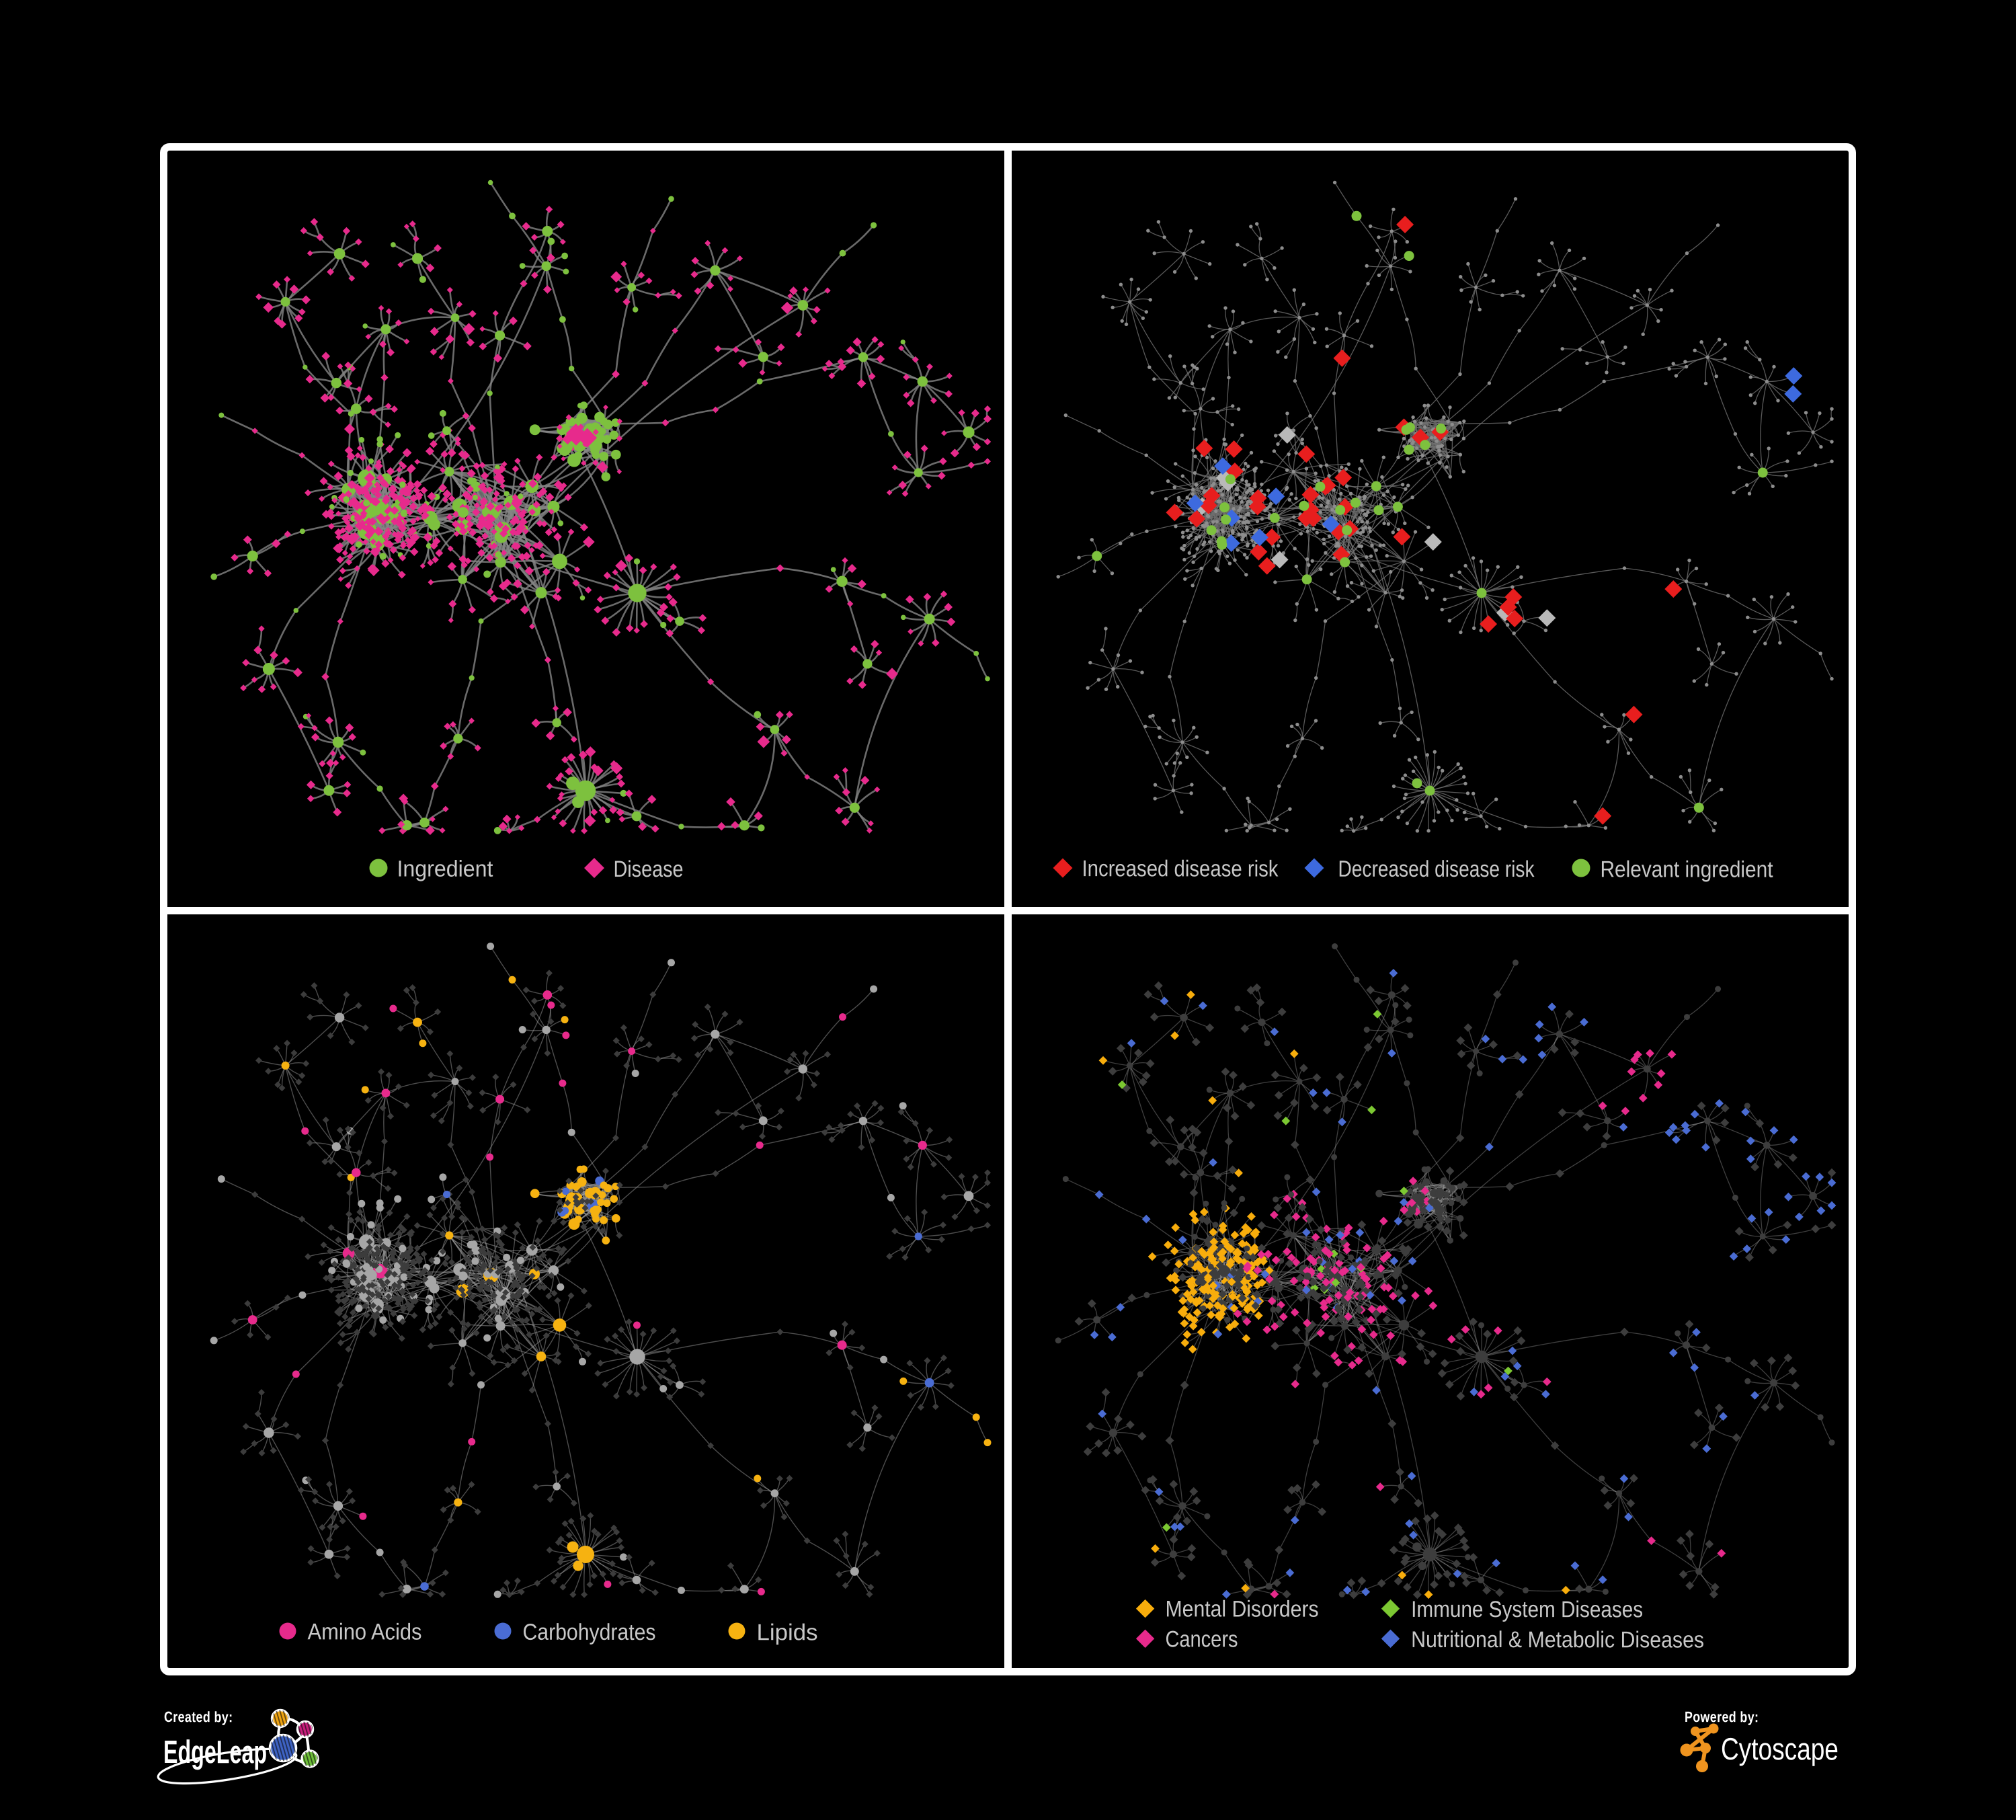  I want to click on ingredient-swatch-icon, so click(378, 868).